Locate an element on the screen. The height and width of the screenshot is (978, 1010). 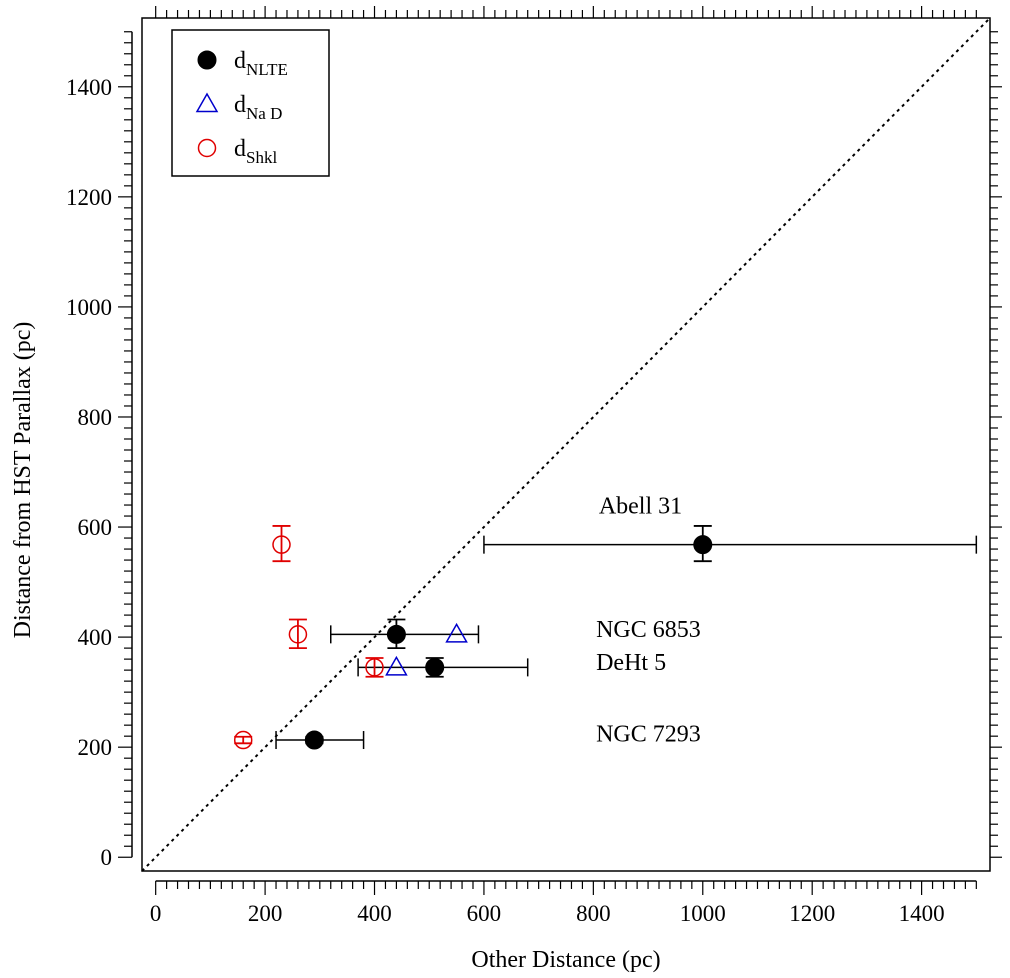
legend-box is located at coordinates (250, 103).